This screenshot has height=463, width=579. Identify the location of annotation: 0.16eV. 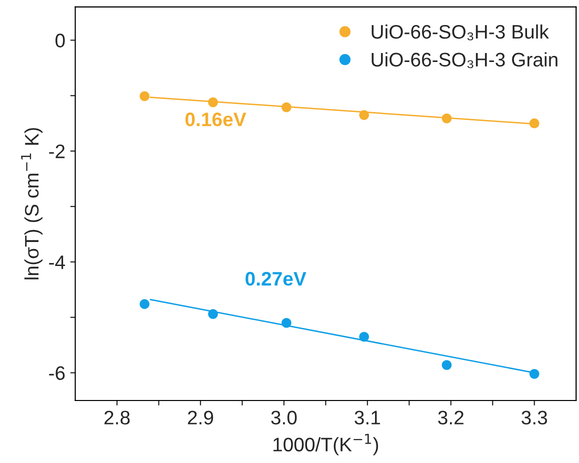
(215, 119).